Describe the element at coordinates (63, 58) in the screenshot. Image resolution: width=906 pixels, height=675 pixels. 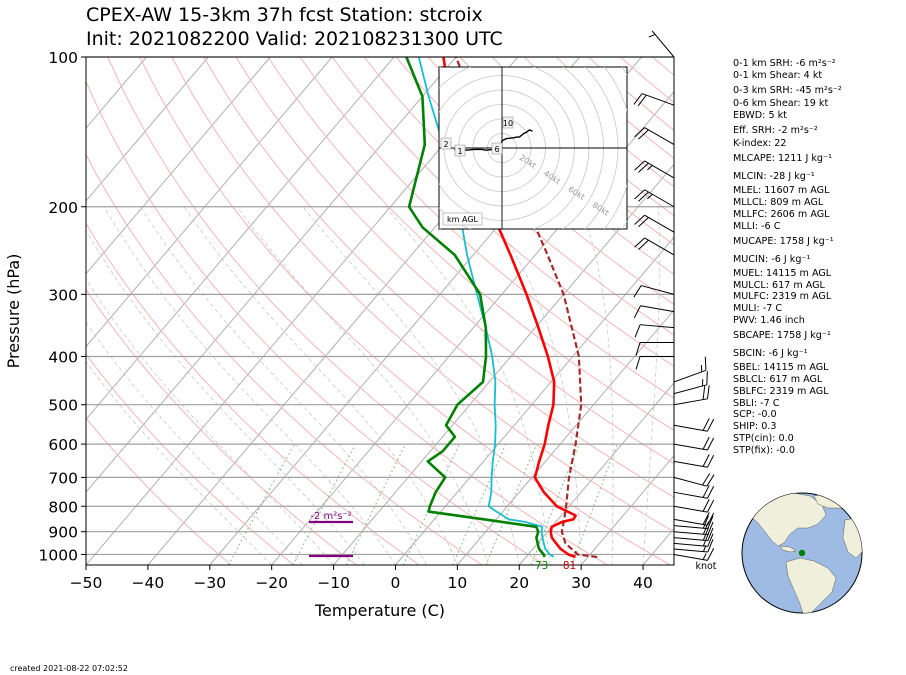
I see `y-tick-label: 100` at that location.